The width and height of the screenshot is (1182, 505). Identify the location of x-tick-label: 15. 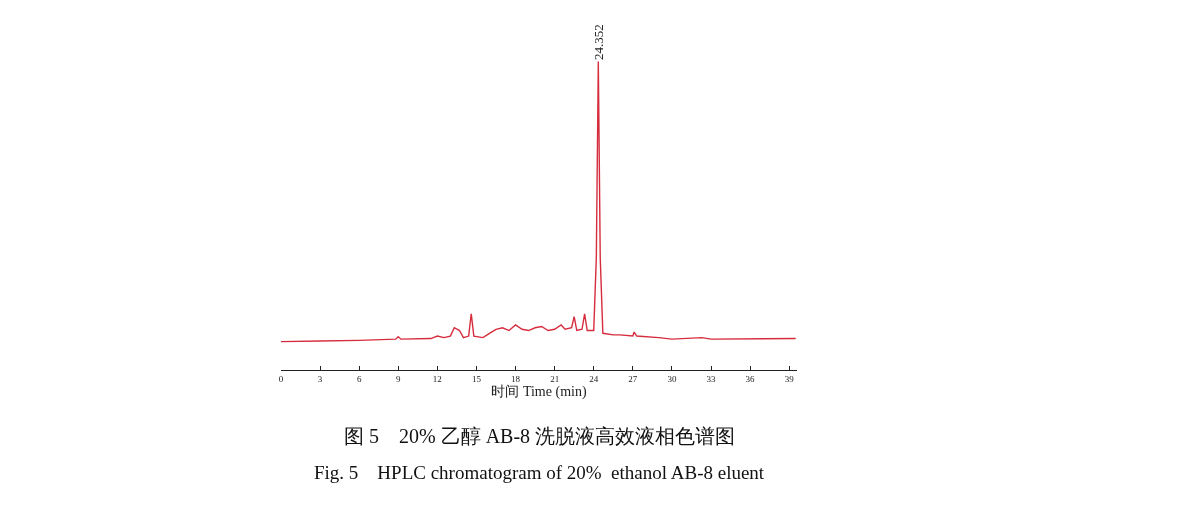
(476, 378).